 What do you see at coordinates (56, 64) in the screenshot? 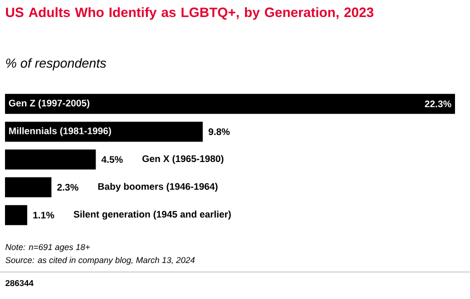
I see `chart-subtitle: % of respondents` at bounding box center [56, 64].